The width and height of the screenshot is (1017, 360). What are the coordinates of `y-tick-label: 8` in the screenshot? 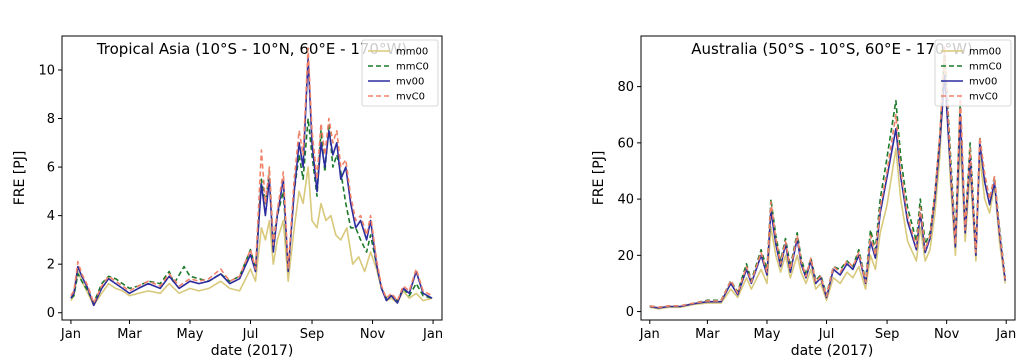 It's located at (51, 119).